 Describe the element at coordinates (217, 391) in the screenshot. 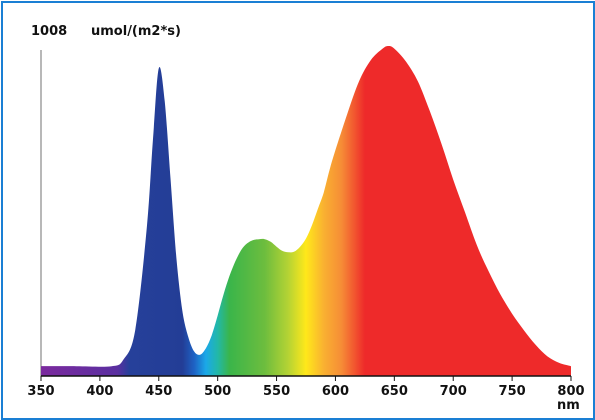

I see `x-tick-label: 500` at that location.